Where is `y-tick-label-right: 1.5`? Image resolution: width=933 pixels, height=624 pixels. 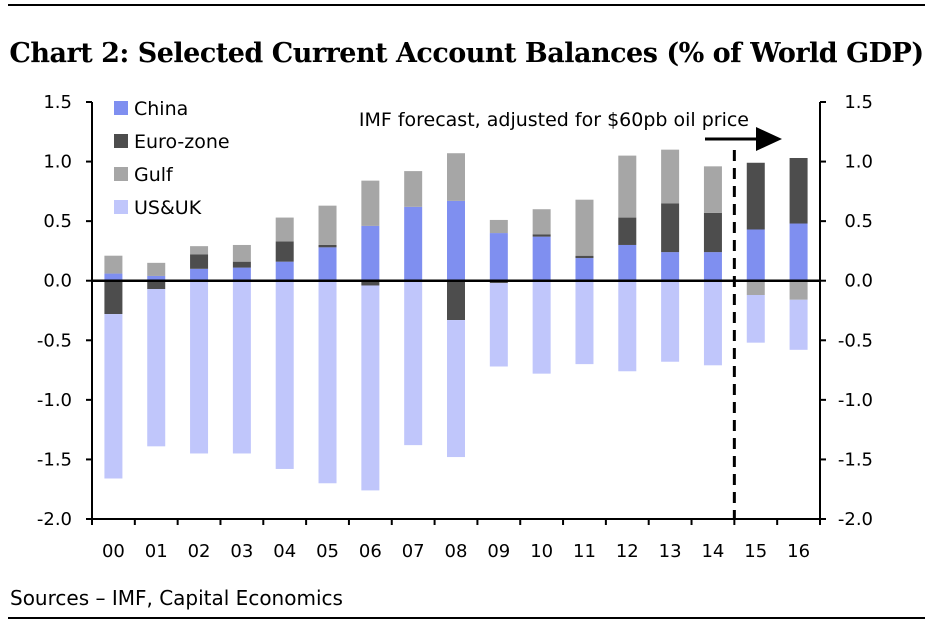
y-tick-label-right: 1.5 is located at coordinates (858, 102).